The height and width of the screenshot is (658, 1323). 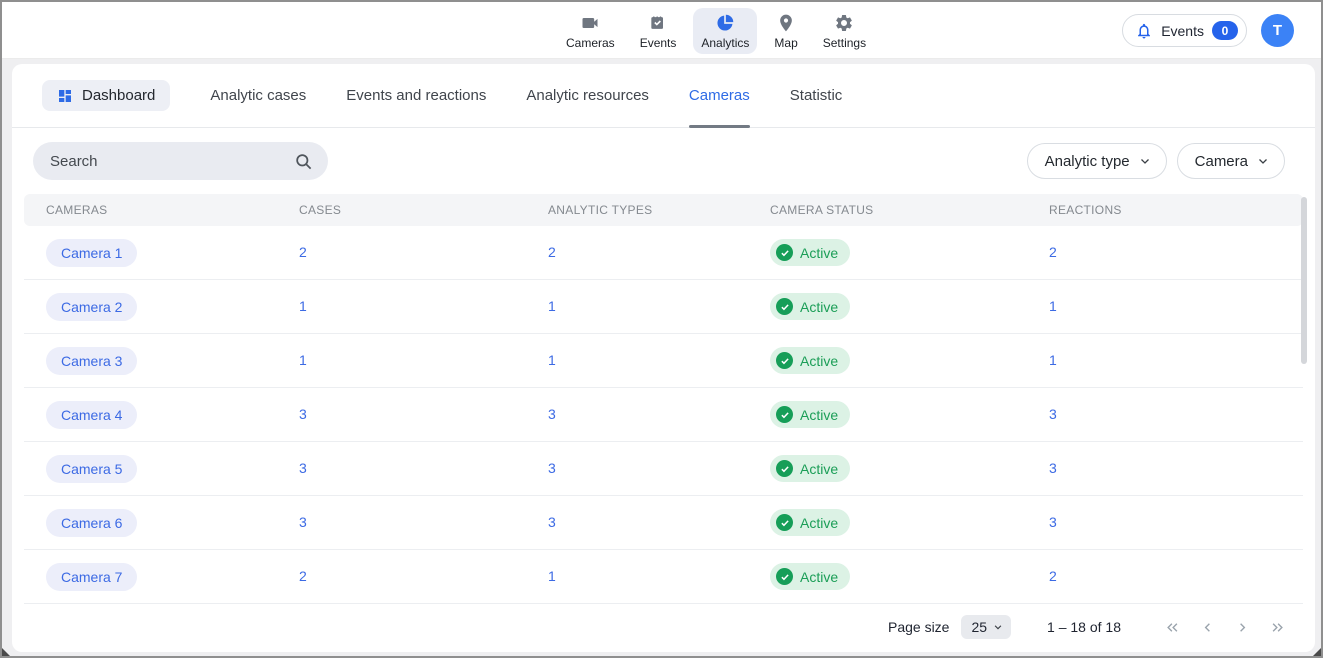 I want to click on nav-item-analytics: Analytics, so click(x=725, y=30).